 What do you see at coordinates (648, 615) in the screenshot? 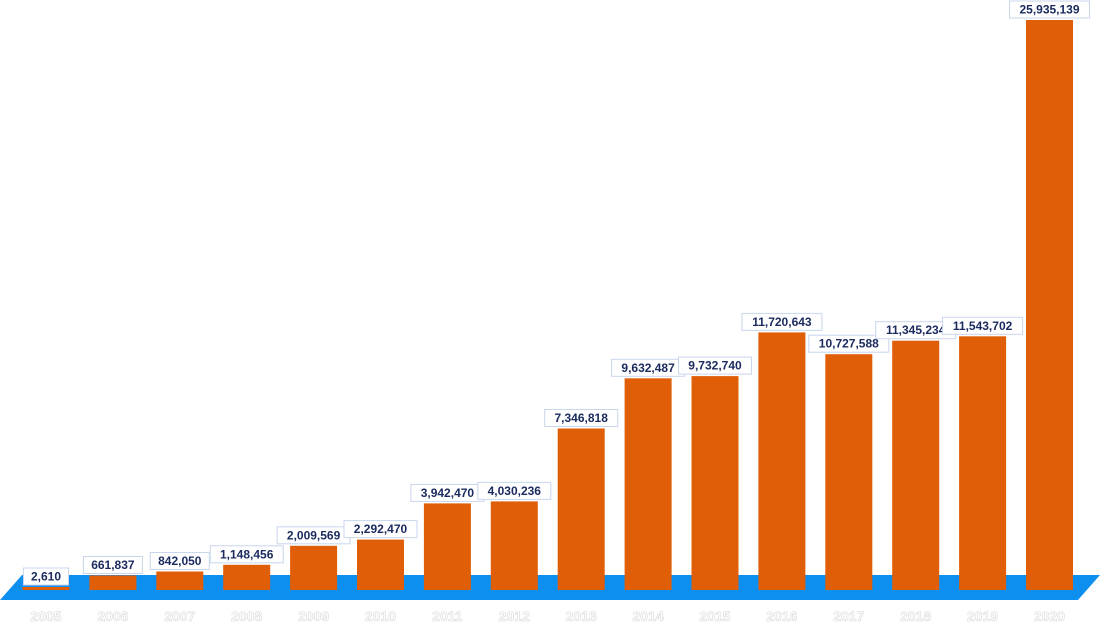
I see `category-label-2014: 2014` at bounding box center [648, 615].